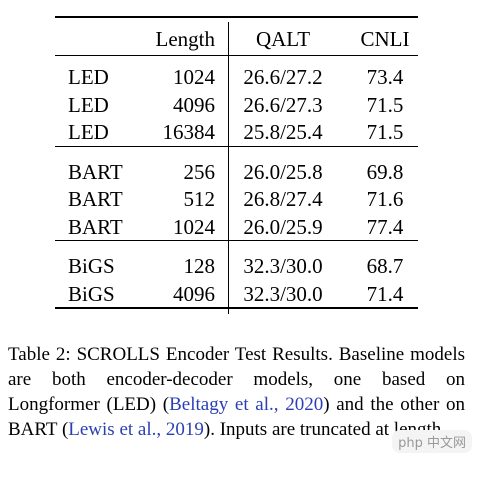 The height and width of the screenshot is (481, 482). I want to click on table-cell: 77.4, so click(385, 226).